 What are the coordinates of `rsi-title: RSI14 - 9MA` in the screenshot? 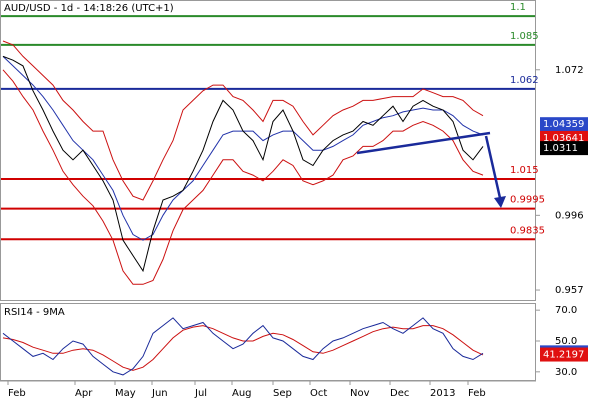 It's located at (34, 312).